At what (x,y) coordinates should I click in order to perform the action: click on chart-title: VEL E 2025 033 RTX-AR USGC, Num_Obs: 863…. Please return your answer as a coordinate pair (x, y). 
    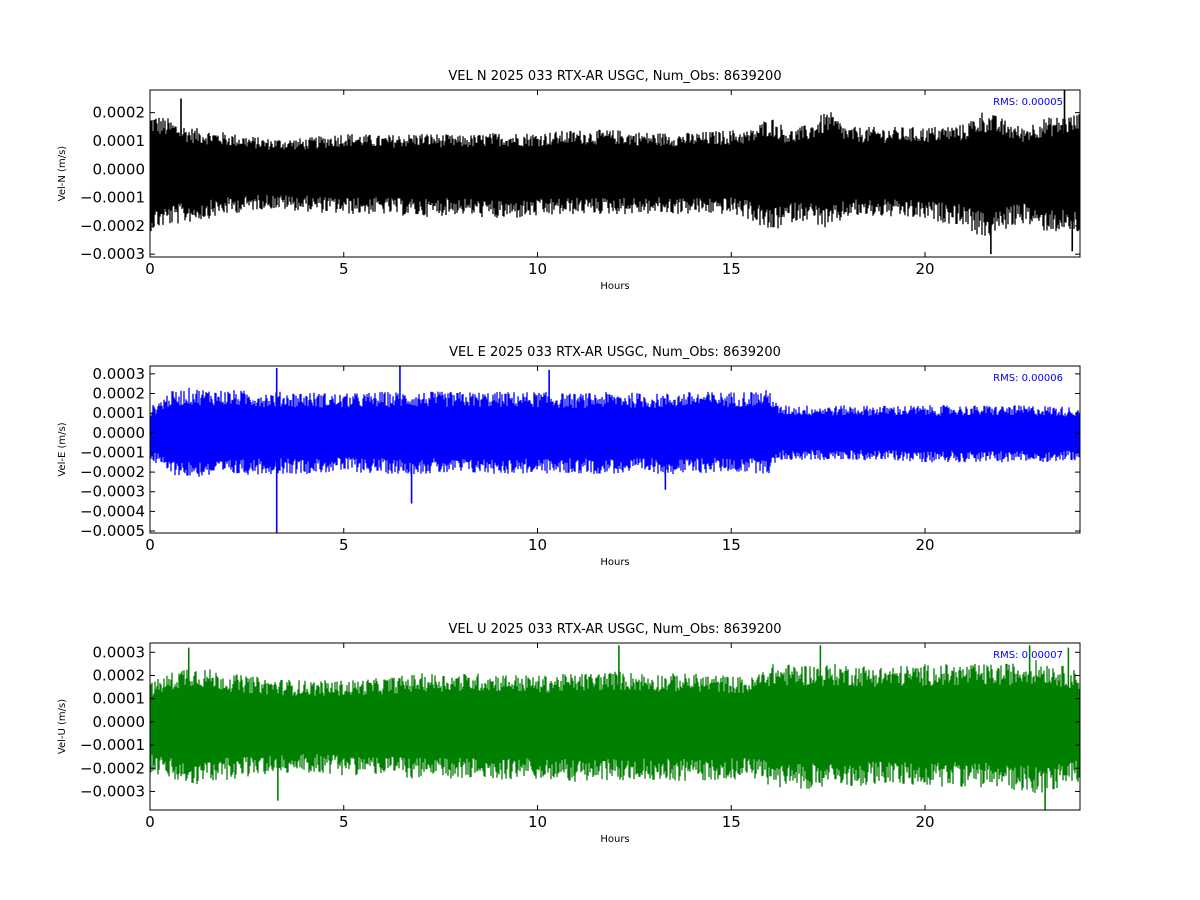
    Looking at the image, I should click on (615, 352).